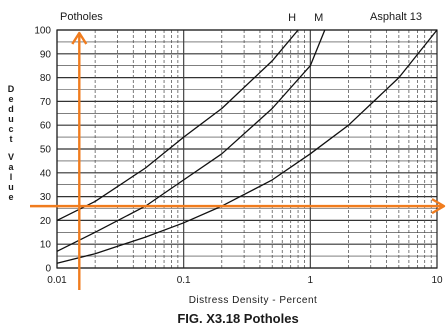 Image resolution: width=448 pixels, height=331 pixels. Describe the element at coordinates (46, 126) in the screenshot. I see `y-tick-label: 60` at that location.